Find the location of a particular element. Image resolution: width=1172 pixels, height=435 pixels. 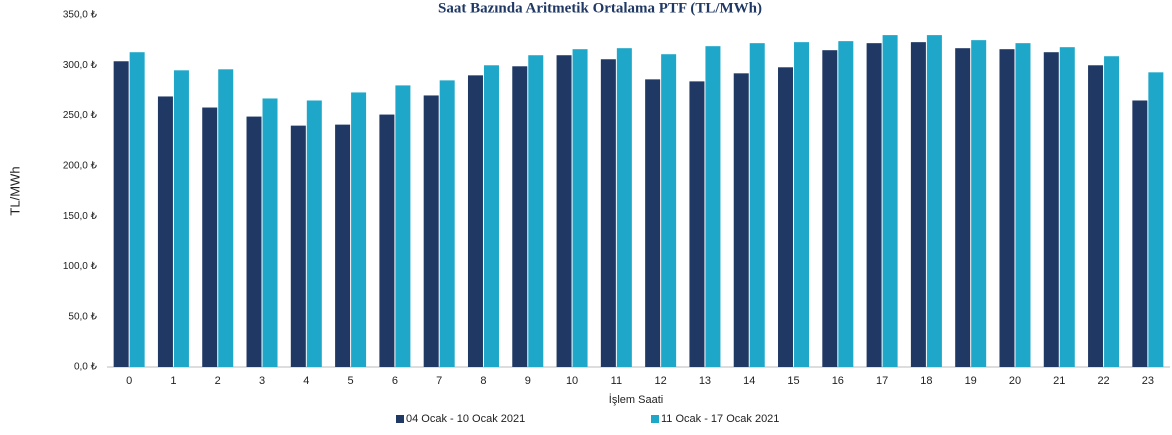

x-tick-label: 7 is located at coordinates (439, 381).